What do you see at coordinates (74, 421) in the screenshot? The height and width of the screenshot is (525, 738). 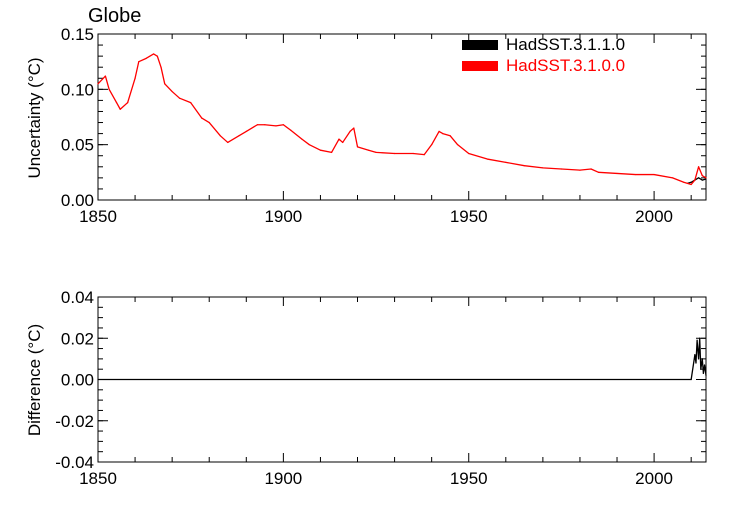 I see `y-tick-label: -0.02` at bounding box center [74, 421].